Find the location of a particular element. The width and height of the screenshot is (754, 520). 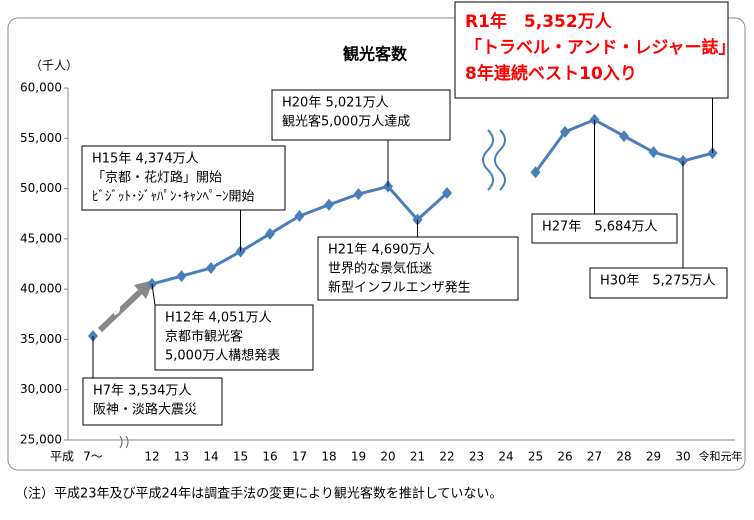

annotation: R1年 5,352万人「トラベル・アンド・レジャー誌」 8年連続ベスト10入り is located at coordinates (594, 50).